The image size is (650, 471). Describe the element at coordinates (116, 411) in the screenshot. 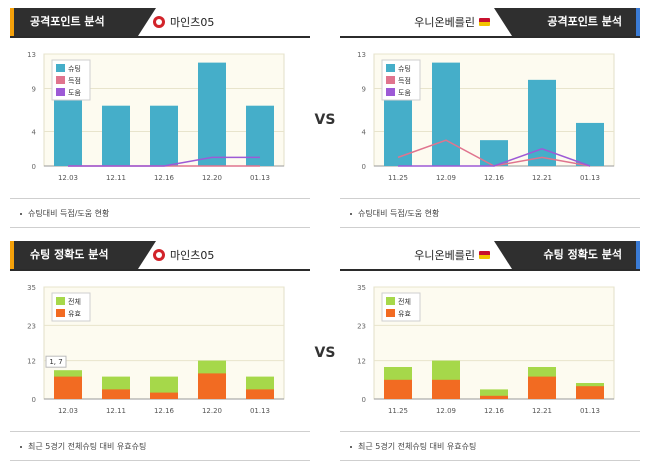

I see `x-tick-label: 12.11` at that location.